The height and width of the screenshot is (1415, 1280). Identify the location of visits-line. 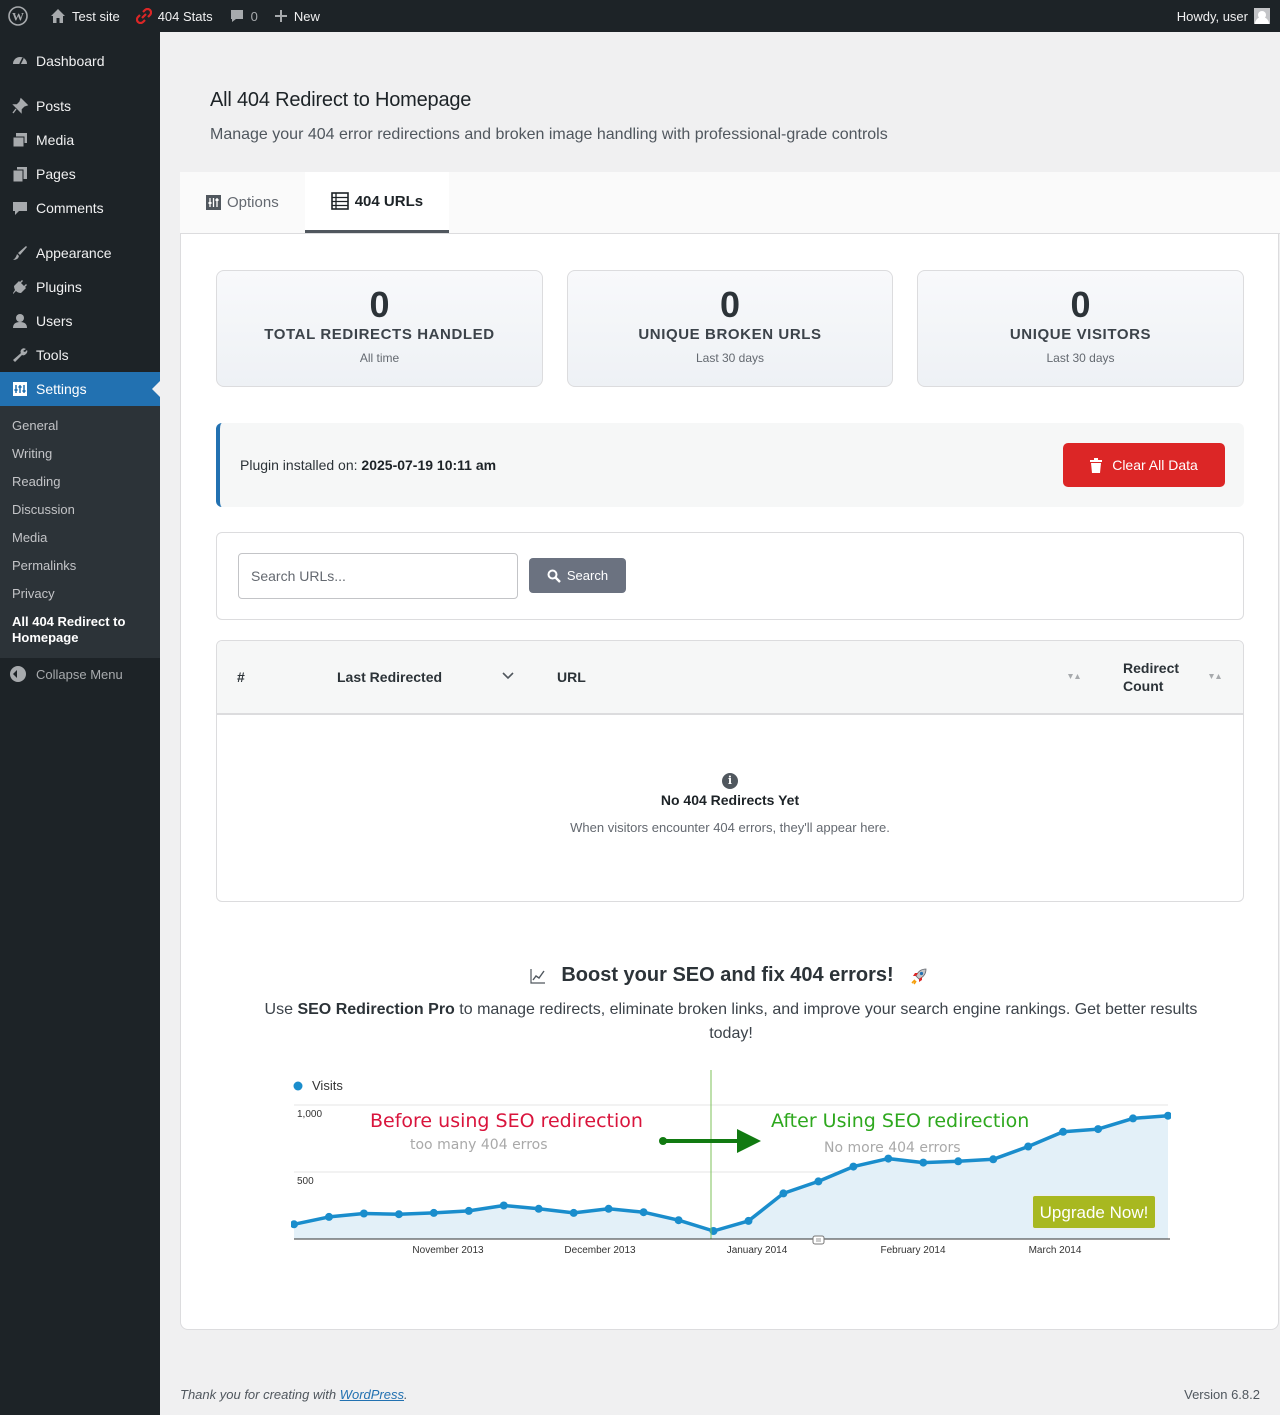
(731, 1173).